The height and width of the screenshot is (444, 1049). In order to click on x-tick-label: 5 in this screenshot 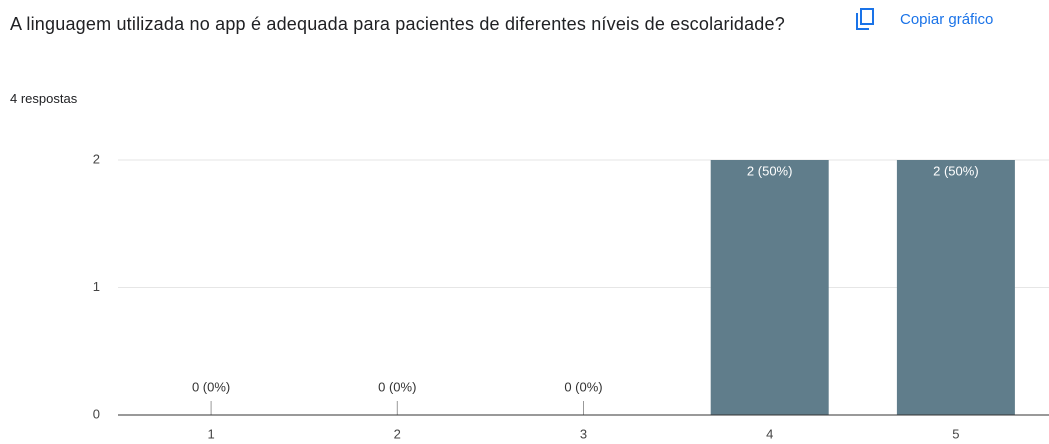, I will do `click(955, 433)`.